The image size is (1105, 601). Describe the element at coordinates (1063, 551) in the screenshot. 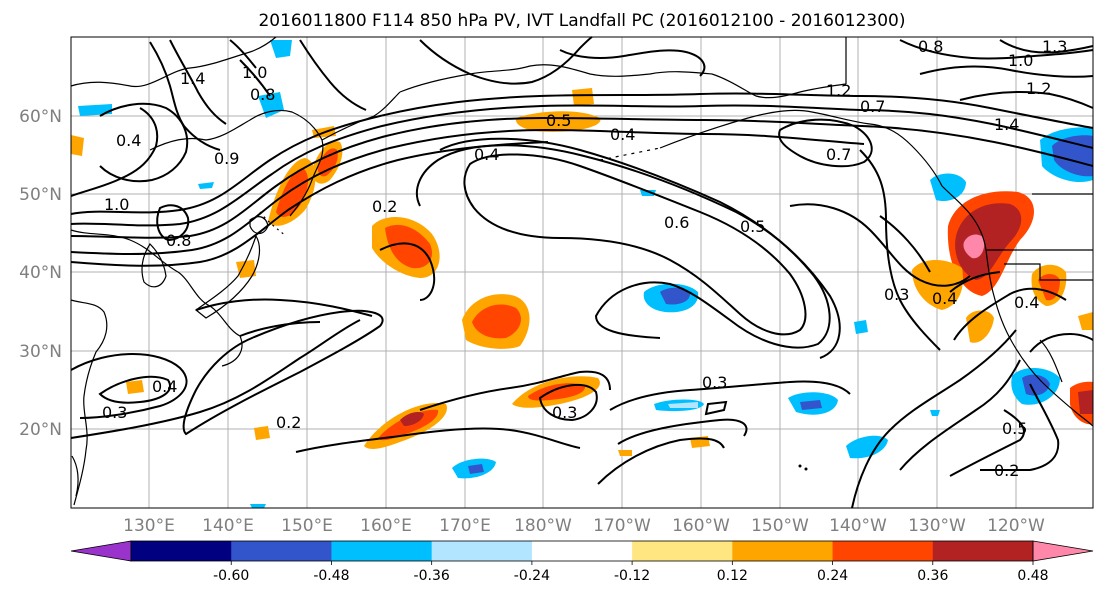

I see `colorbar-extend-high` at that location.